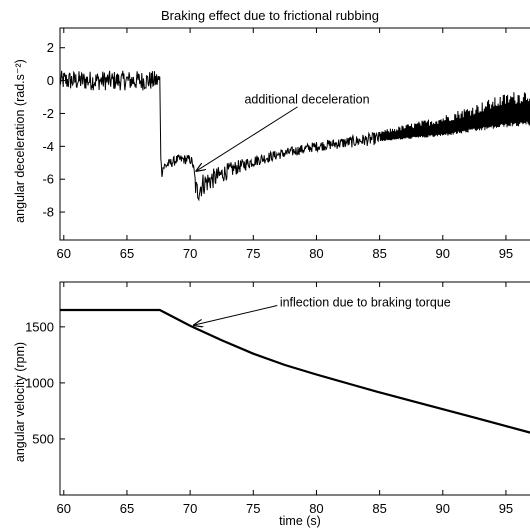  What do you see at coordinates (20, 141) in the screenshot?
I see `top-y-axis-label: angular deceleration (rad.s⁻²)` at bounding box center [20, 141].